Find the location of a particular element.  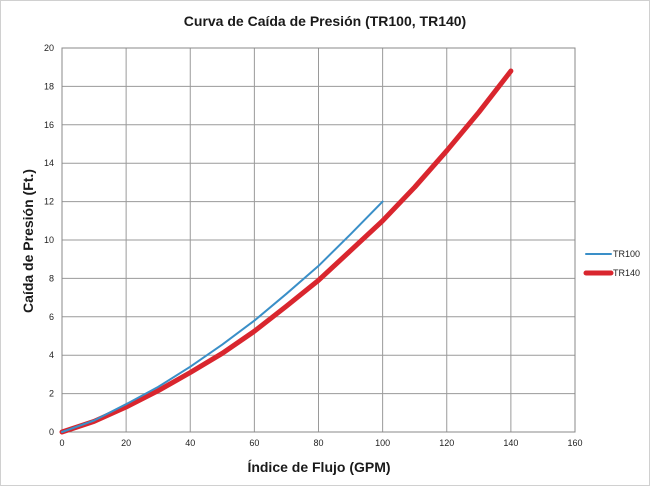

y-tick-label: 14 is located at coordinates (49, 163).